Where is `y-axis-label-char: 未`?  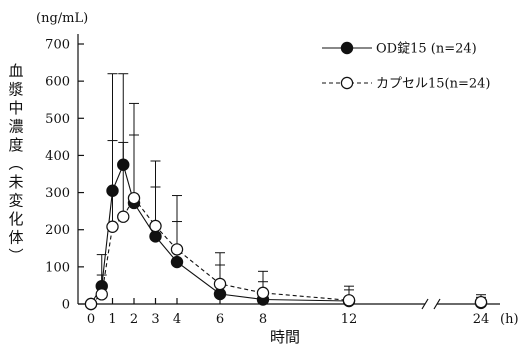
y-axis-label-char: 未 is located at coordinates (15, 182).